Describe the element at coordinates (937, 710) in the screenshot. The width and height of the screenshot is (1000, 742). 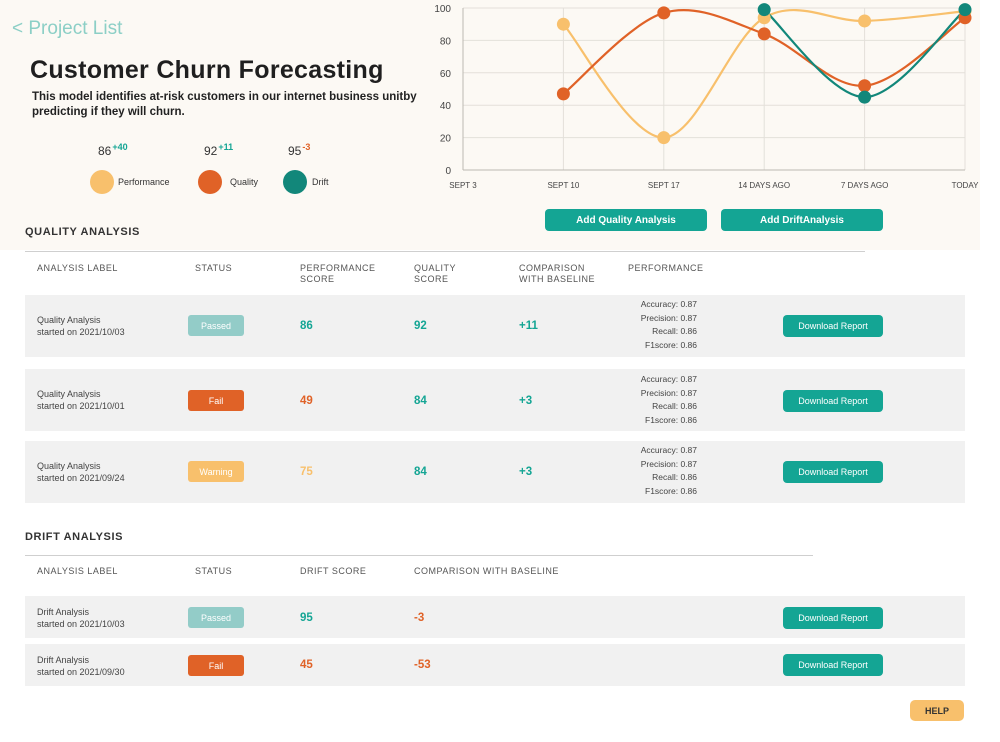
I see `help-button: HELP` at that location.